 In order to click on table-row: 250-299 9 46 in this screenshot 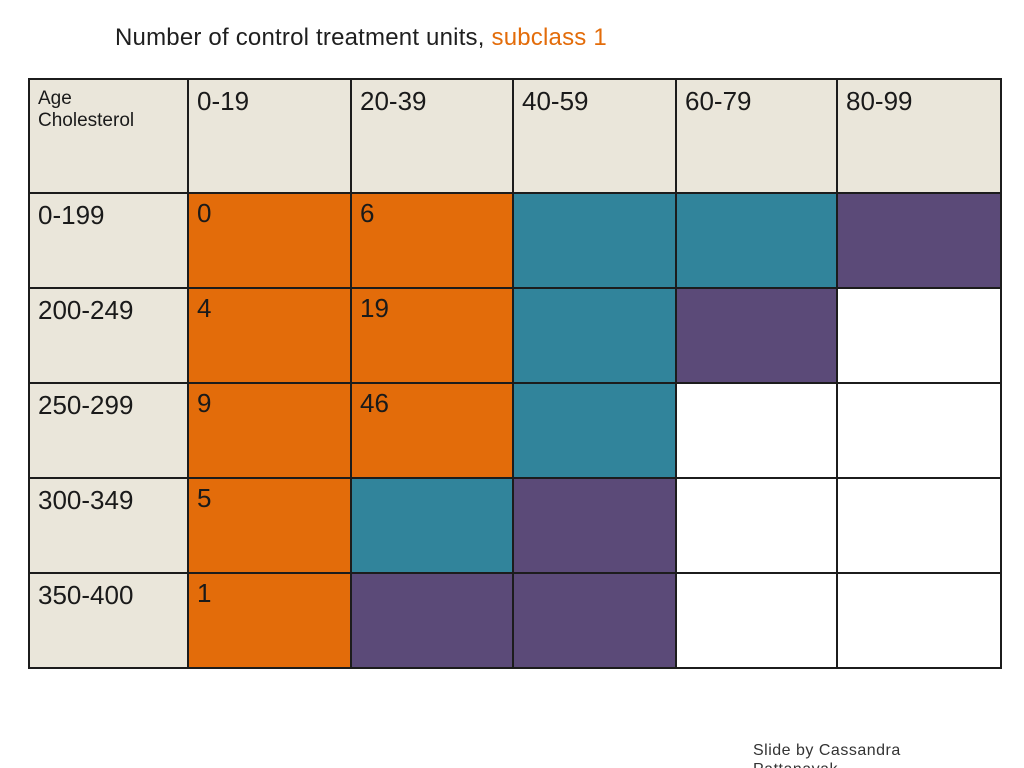, I will do `click(515, 430)`.